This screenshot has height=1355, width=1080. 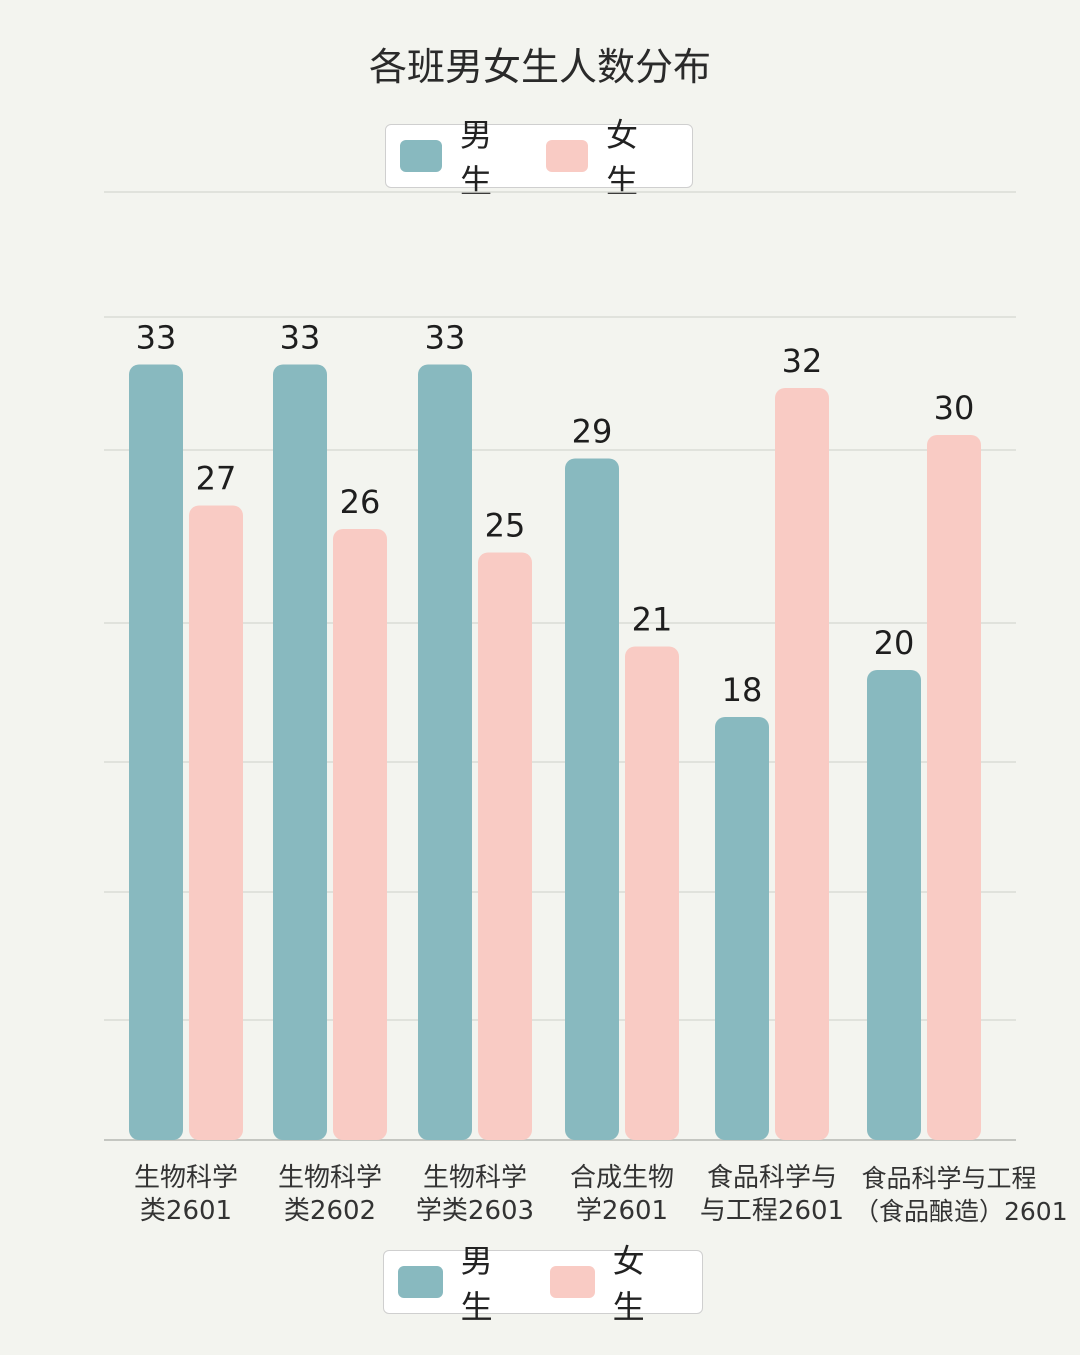 I want to click on category-label-line: 合成生物, so click(x=621, y=1178).